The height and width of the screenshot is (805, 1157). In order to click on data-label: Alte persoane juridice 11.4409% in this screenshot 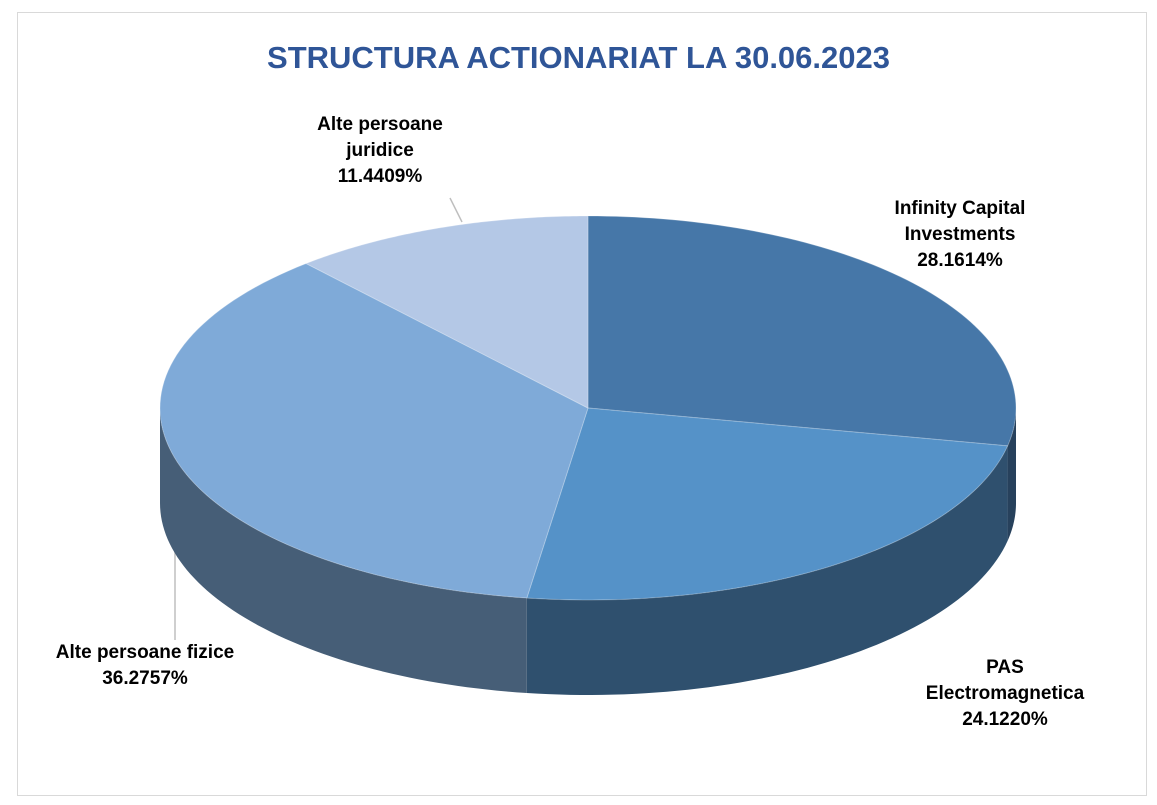, I will do `click(380, 151)`.